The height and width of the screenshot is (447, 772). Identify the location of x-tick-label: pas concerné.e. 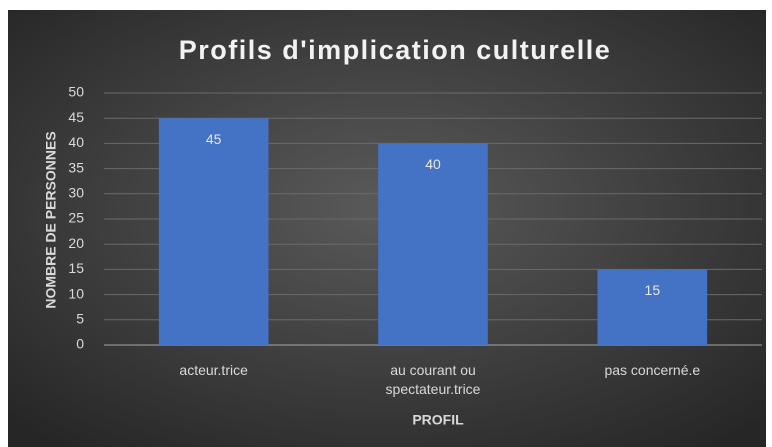
(652, 370).